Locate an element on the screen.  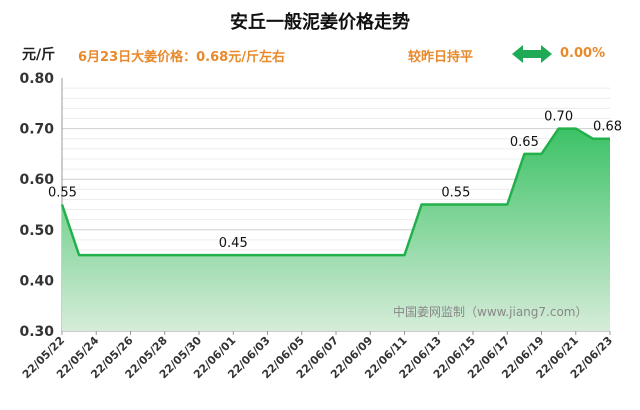
y-tick-label: 0.30 is located at coordinates (36, 332).